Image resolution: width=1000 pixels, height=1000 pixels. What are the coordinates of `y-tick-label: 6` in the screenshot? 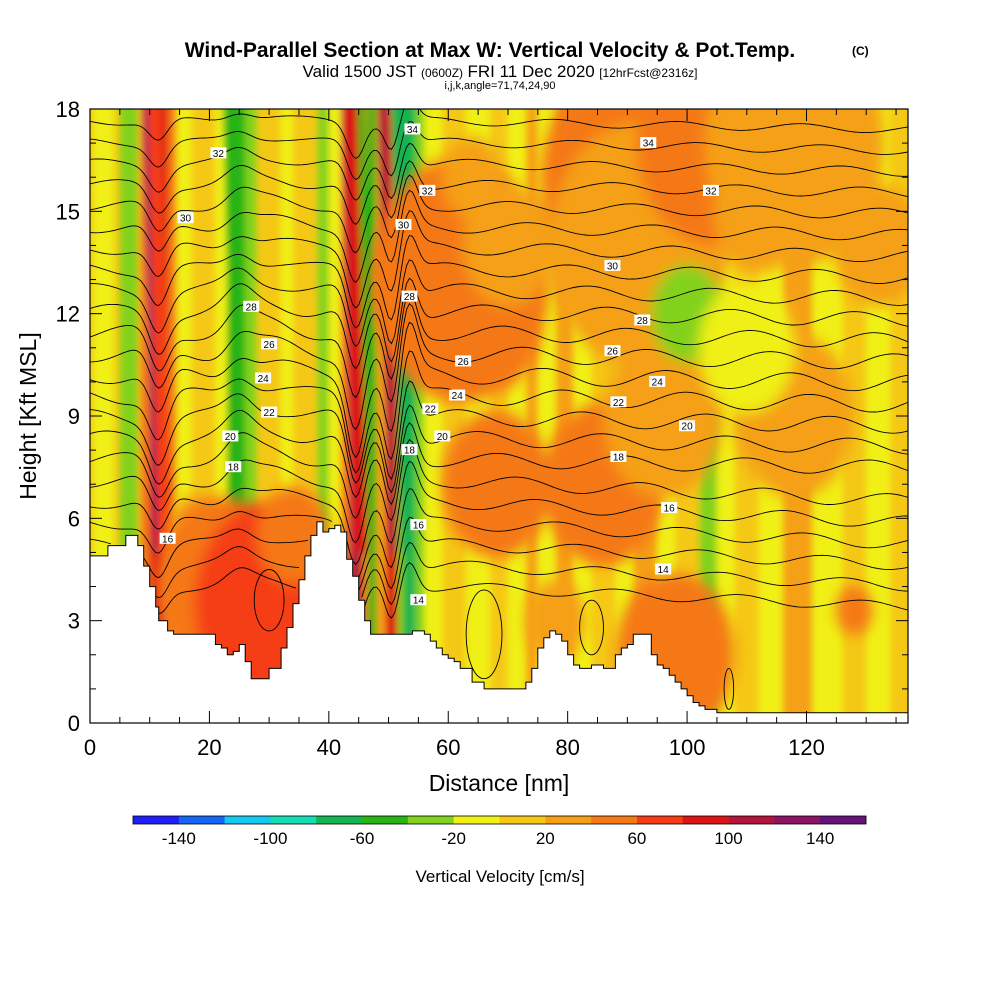 It's located at (74, 518).